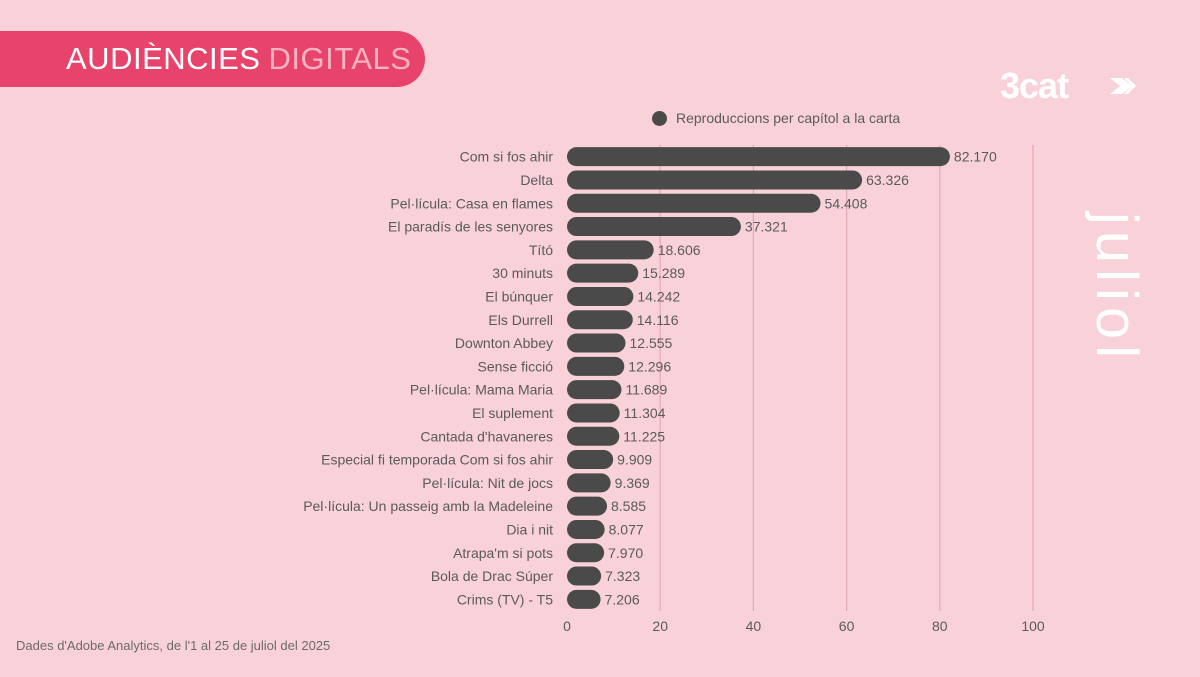 This screenshot has width=1200, height=677. What do you see at coordinates (628, 506) in the screenshot?
I see `value-label: 8.585` at bounding box center [628, 506].